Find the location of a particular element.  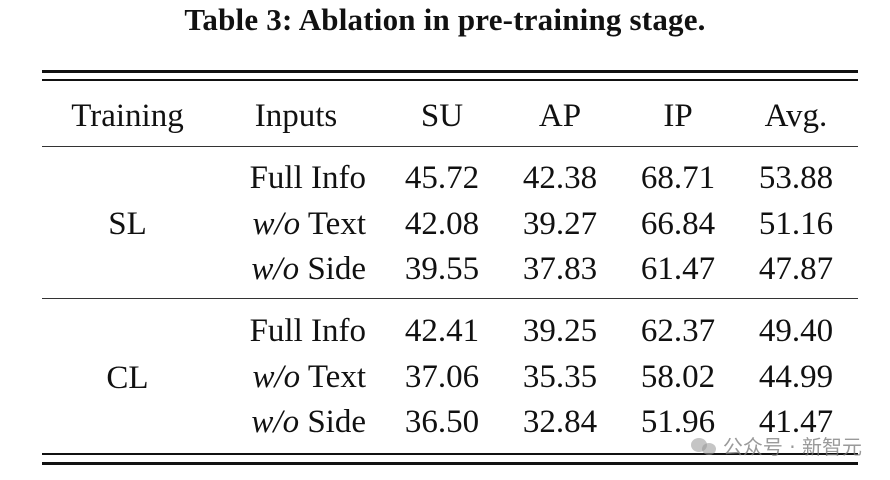

avg-cell: 53.88 is located at coordinates (796, 178).